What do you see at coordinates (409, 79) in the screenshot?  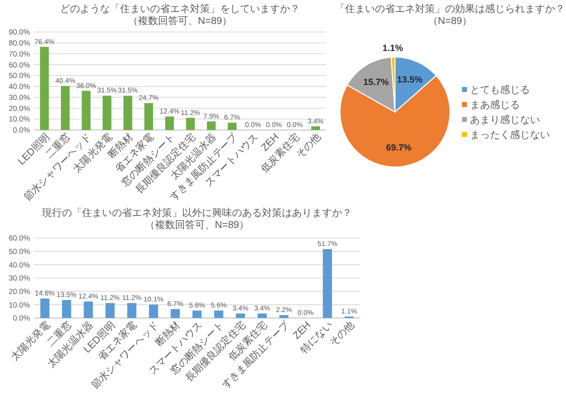 I see `data-label: 13.5%` at bounding box center [409, 79].